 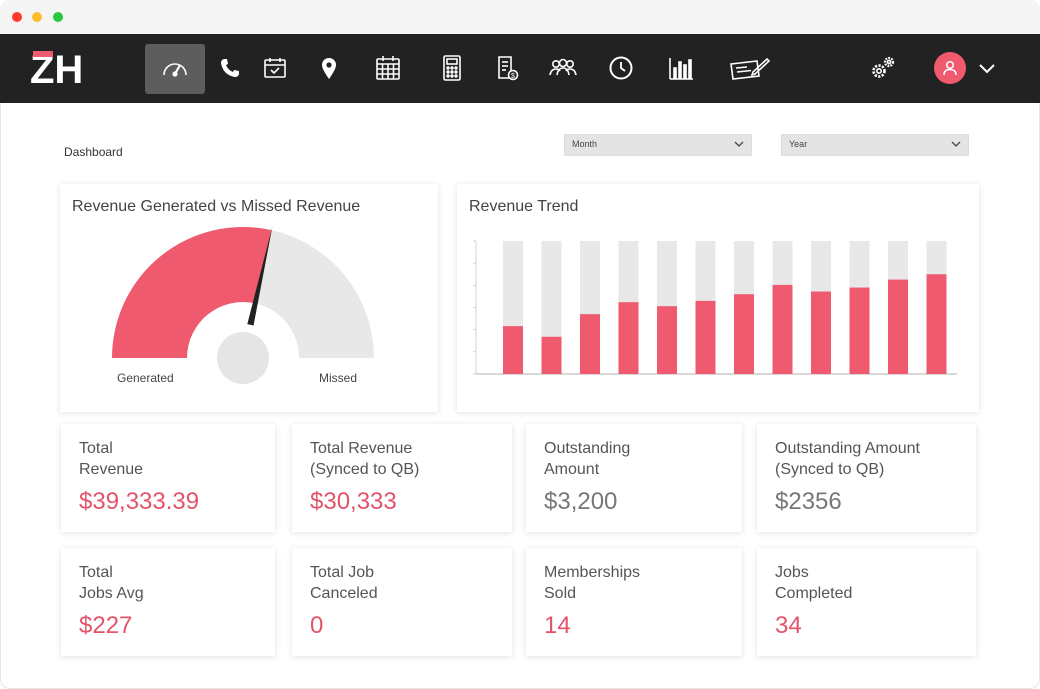 I want to click on location-pin-icon, so click(x=329, y=68).